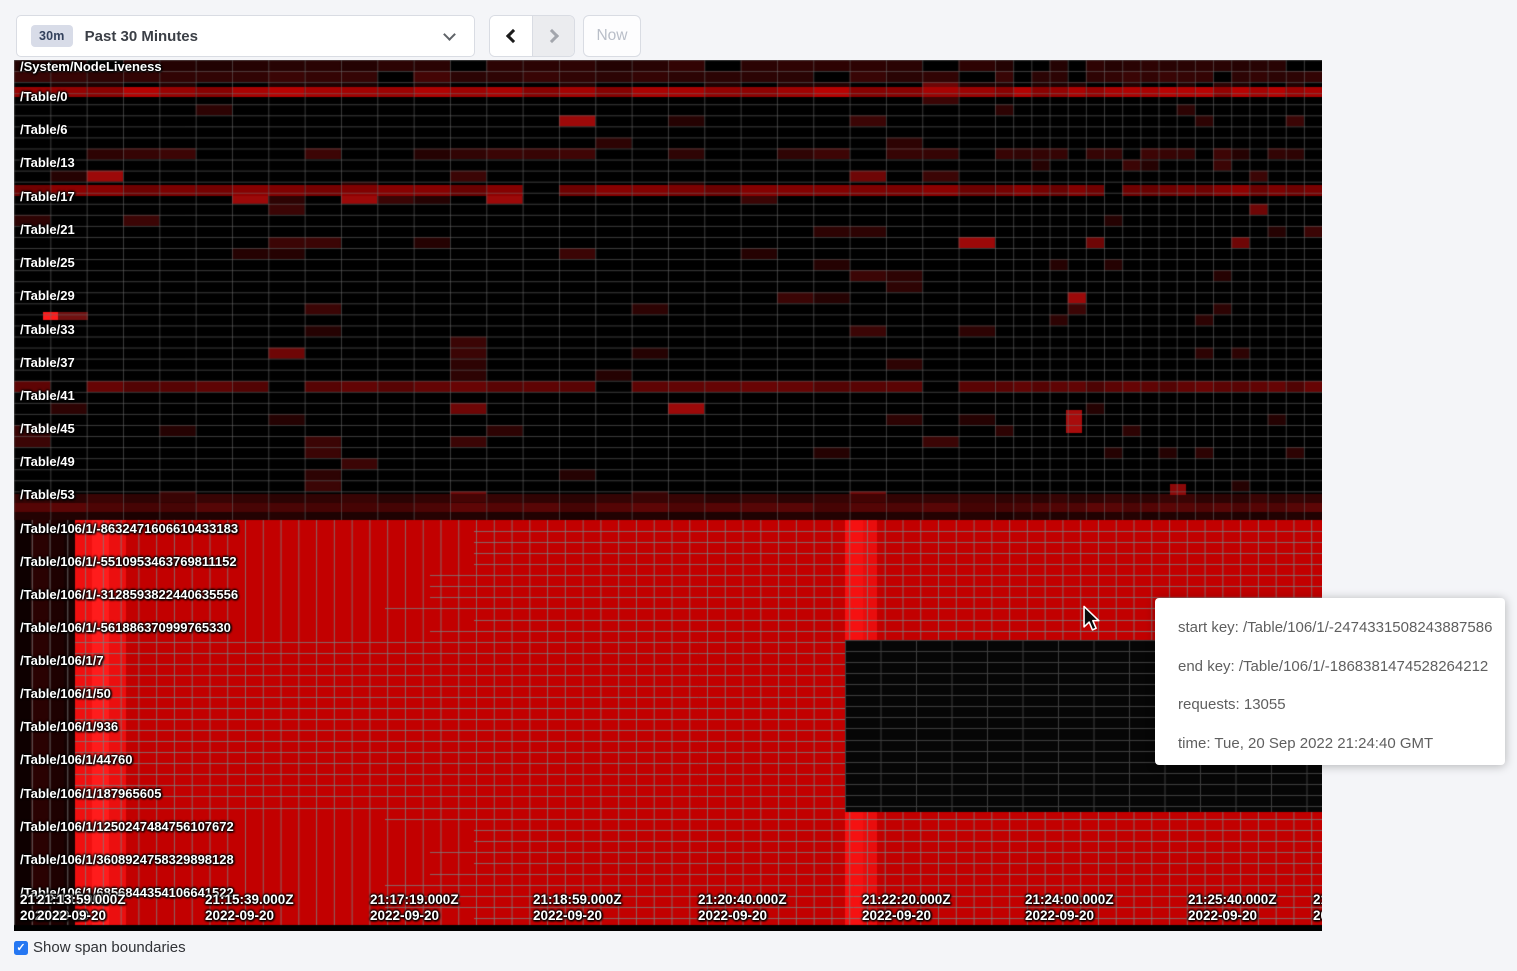 This screenshot has height=971, width=1517. I want to click on x-axis-tick: 21:15:39.000Z 2022-09-20, so click(249, 907).